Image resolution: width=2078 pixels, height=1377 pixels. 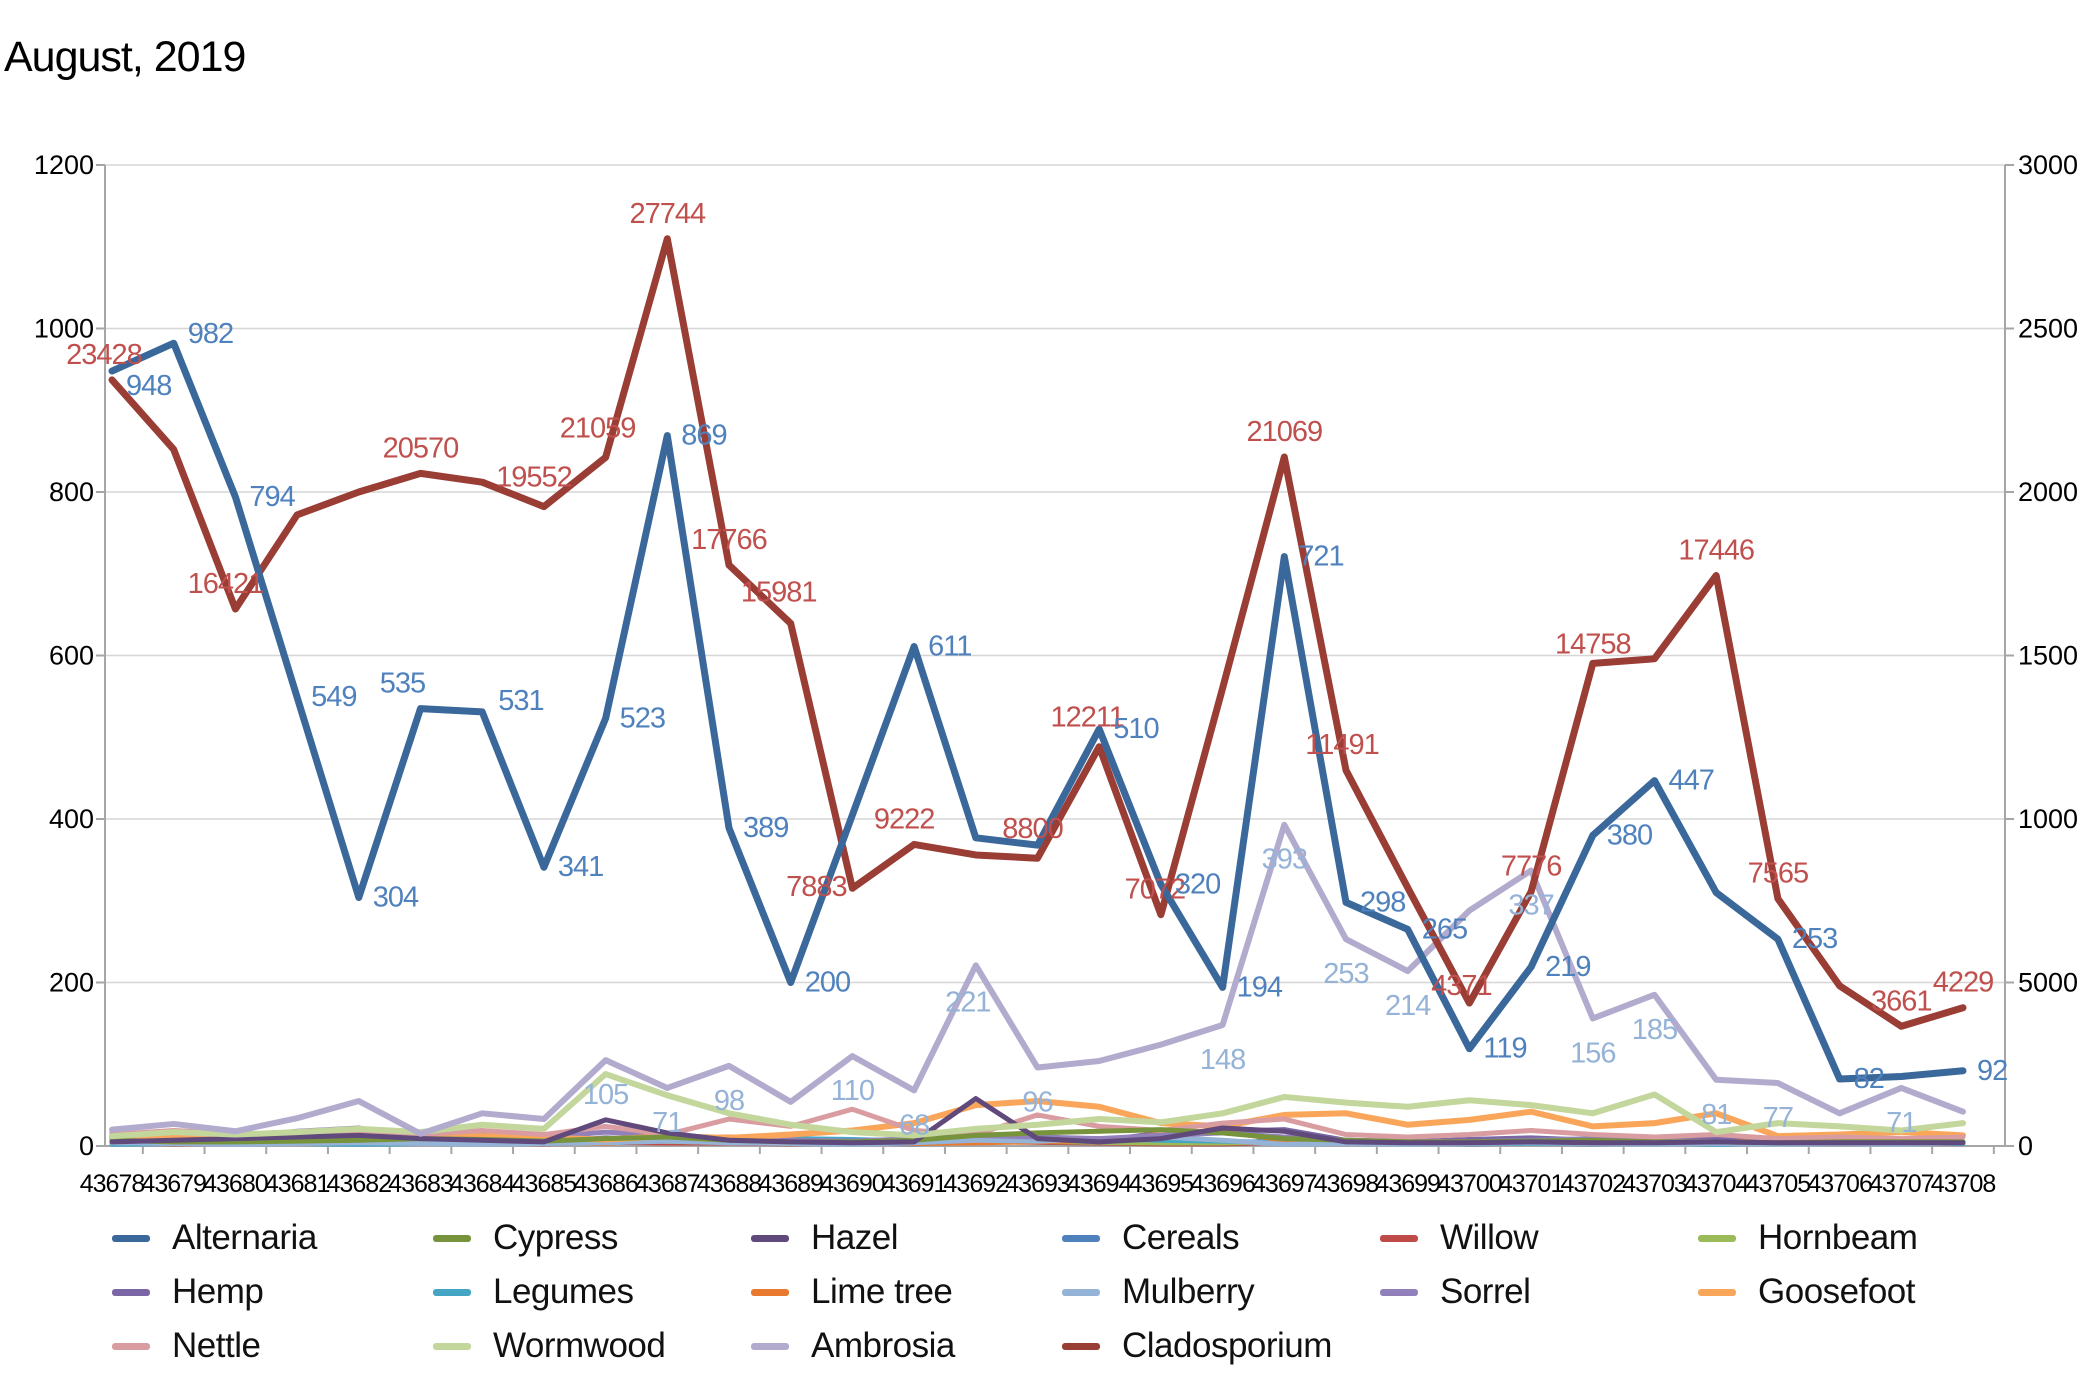 What do you see at coordinates (1455, 1292) in the screenshot?
I see `legend-item-sorrel: Sorrel` at bounding box center [1455, 1292].